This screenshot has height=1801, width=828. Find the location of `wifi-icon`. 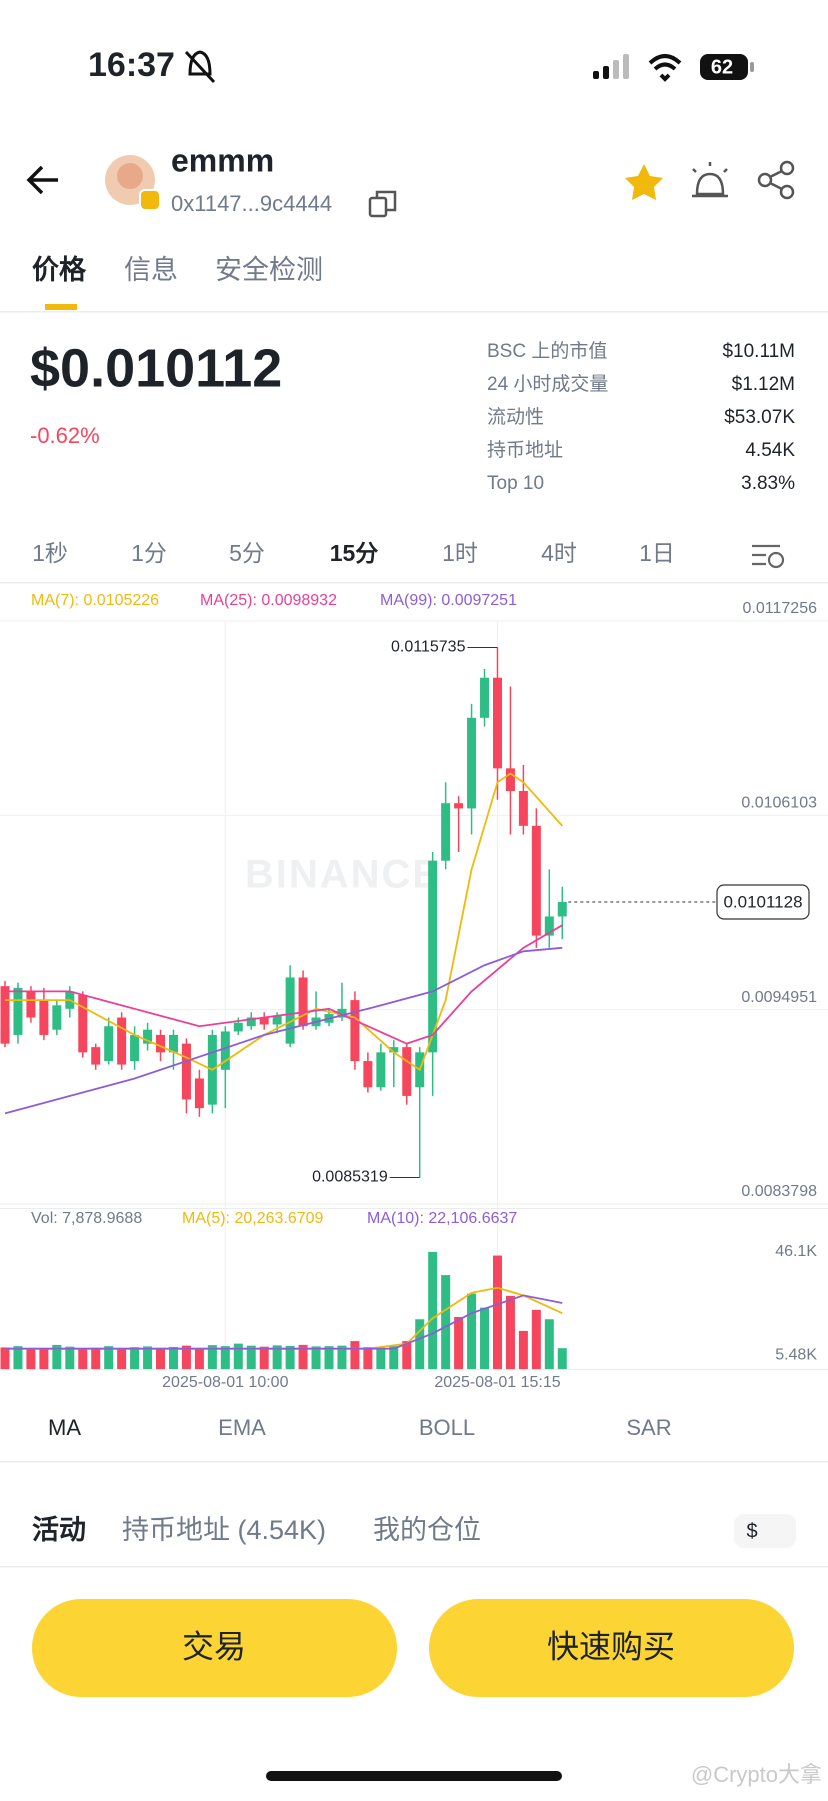

wifi-icon is located at coordinates (665, 68).